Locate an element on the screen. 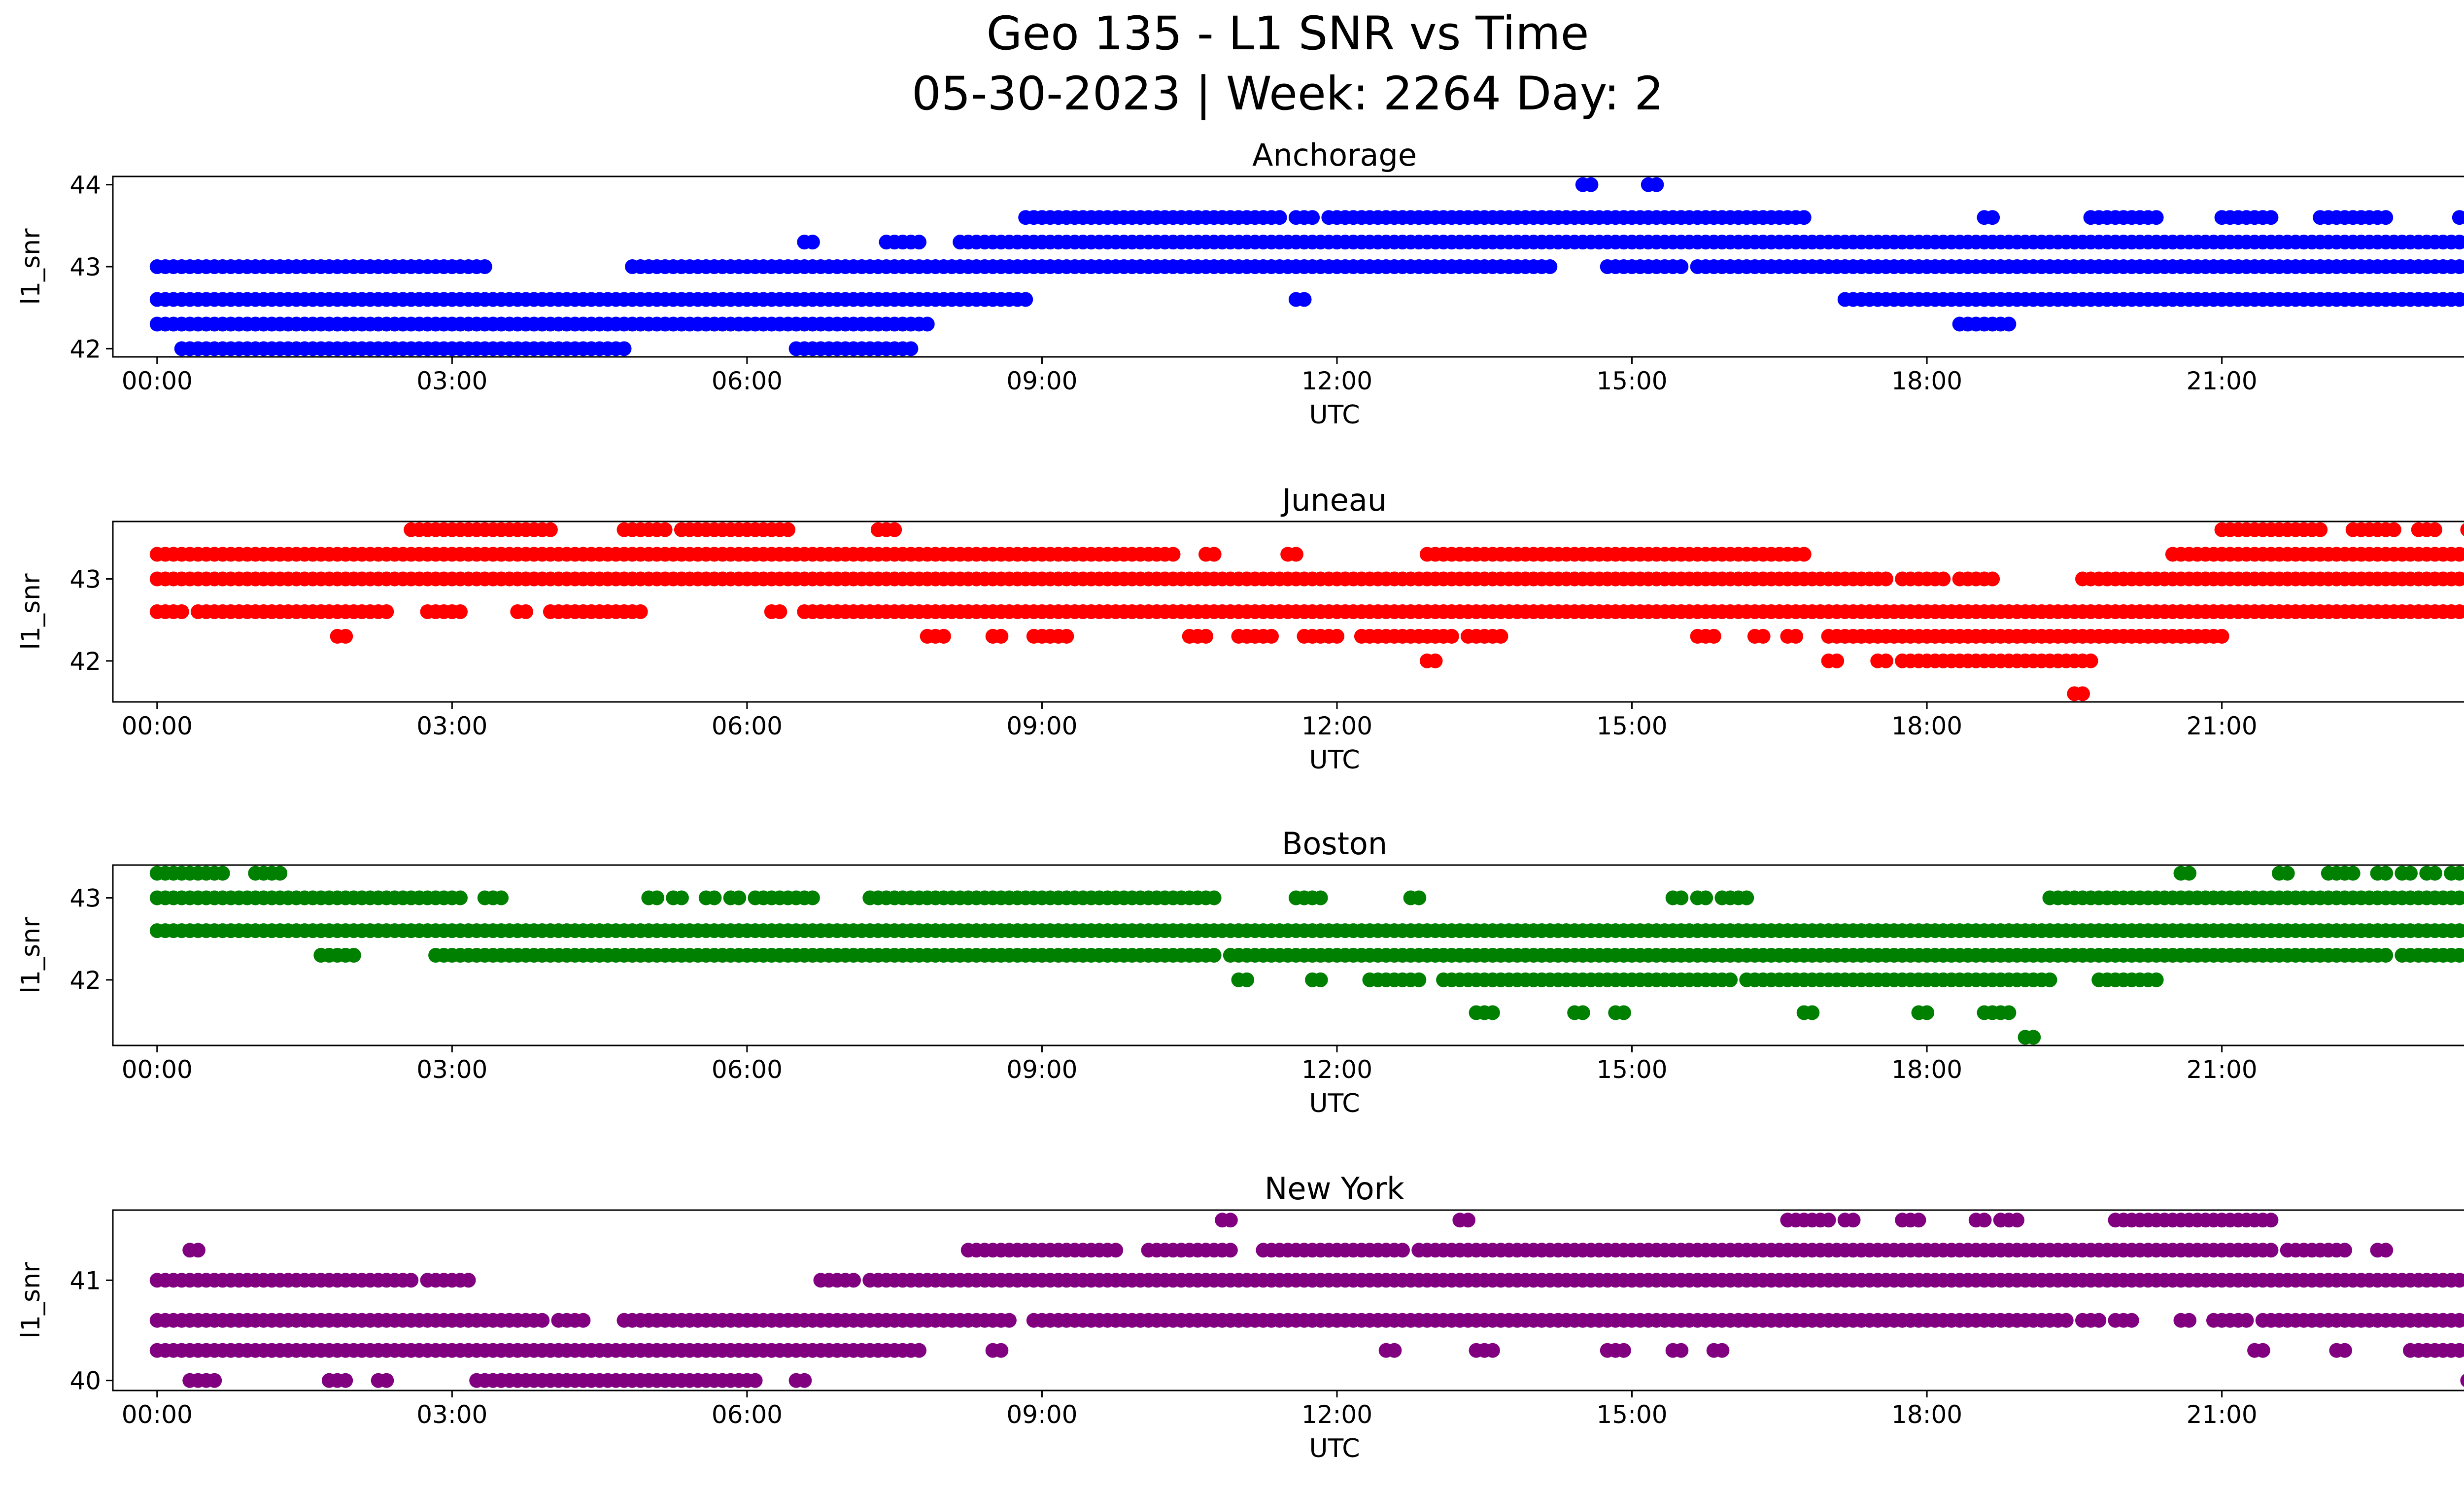 Image resolution: width=2464 pixels, height=1495 pixels. y-tick-label: 42 is located at coordinates (85, 349).